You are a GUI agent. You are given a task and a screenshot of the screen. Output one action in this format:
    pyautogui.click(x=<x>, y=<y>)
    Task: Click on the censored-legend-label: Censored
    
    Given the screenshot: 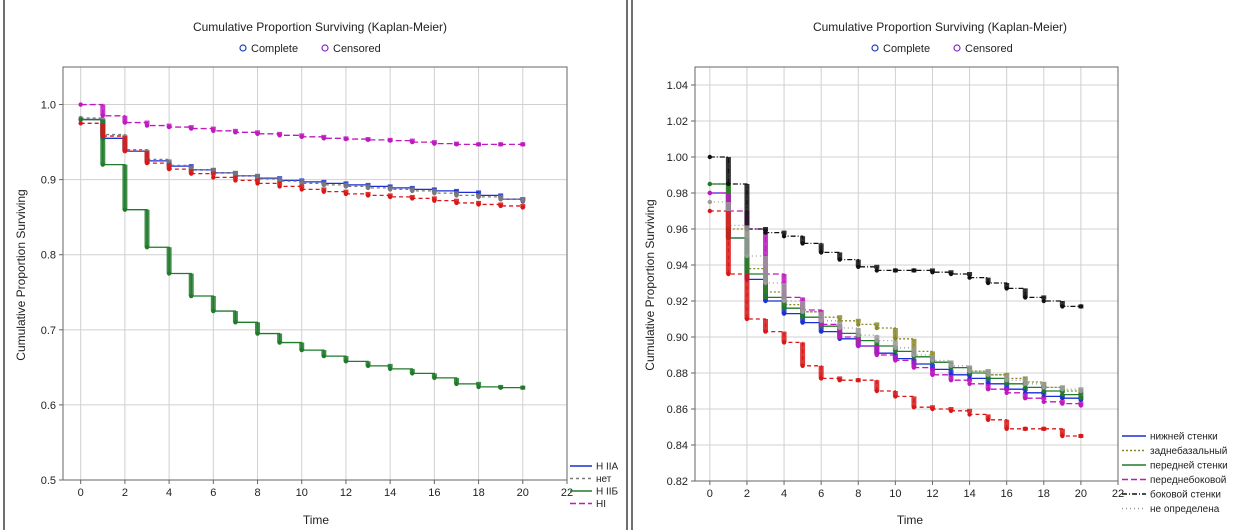 What is the action you would take?
    pyautogui.click(x=989, y=49)
    